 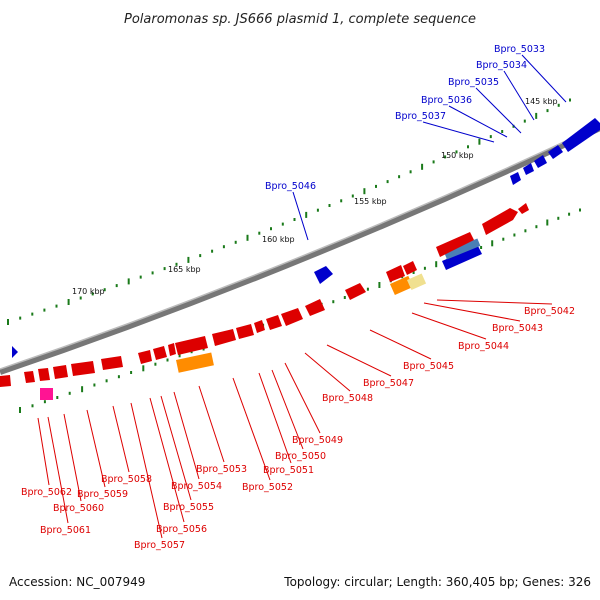 What do you see at coordinates (221, 469) in the screenshot?
I see `label-bpro-5053: Bpro_5053` at bounding box center [221, 469].